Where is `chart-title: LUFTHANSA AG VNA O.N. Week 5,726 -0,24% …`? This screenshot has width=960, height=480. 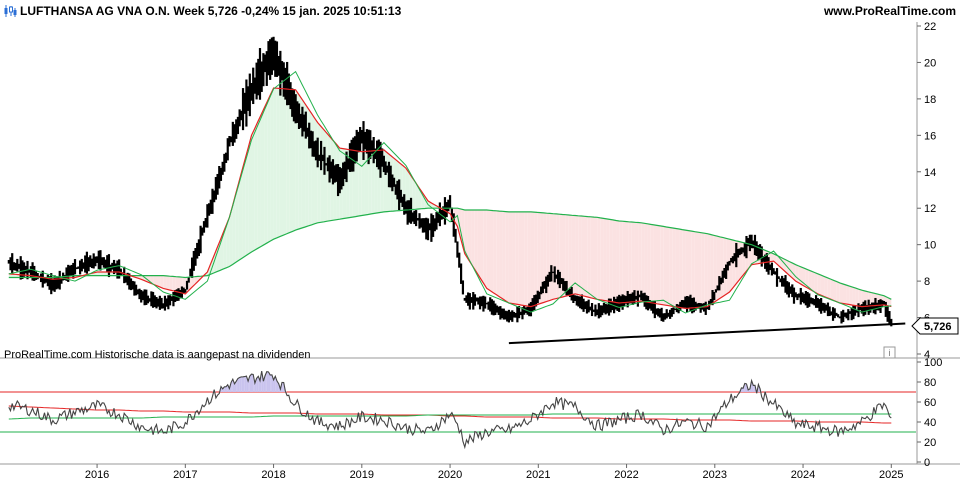 chart-title: LUFTHANSA AG VNA O.N. Week 5,726 -0,24% … is located at coordinates (211, 11).